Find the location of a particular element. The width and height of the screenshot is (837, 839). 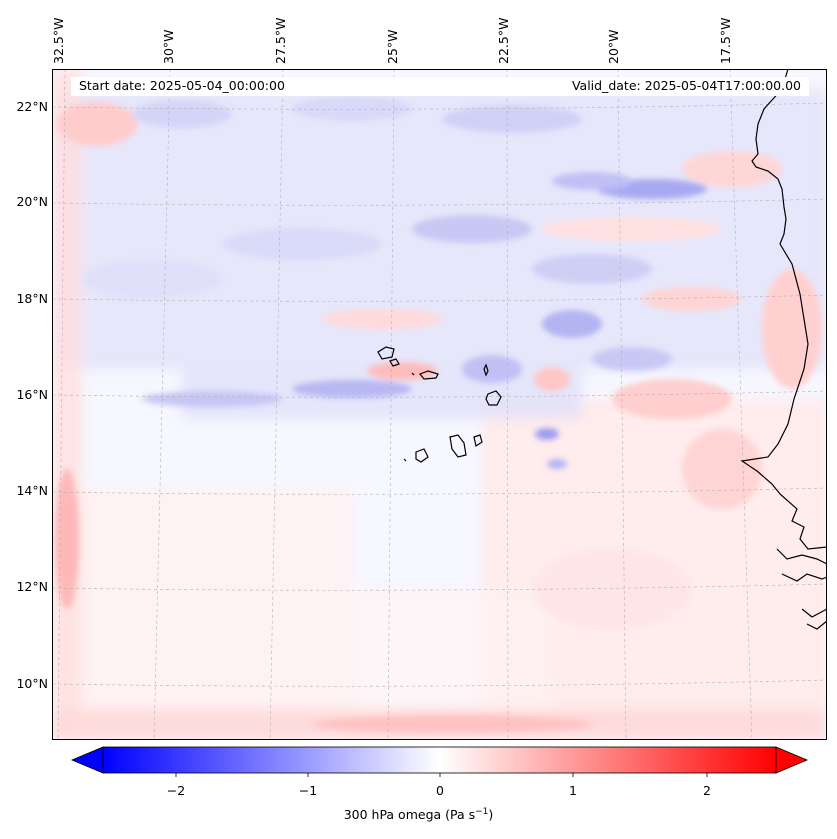

lat-label-12n: 12°N is located at coordinates (32, 586).